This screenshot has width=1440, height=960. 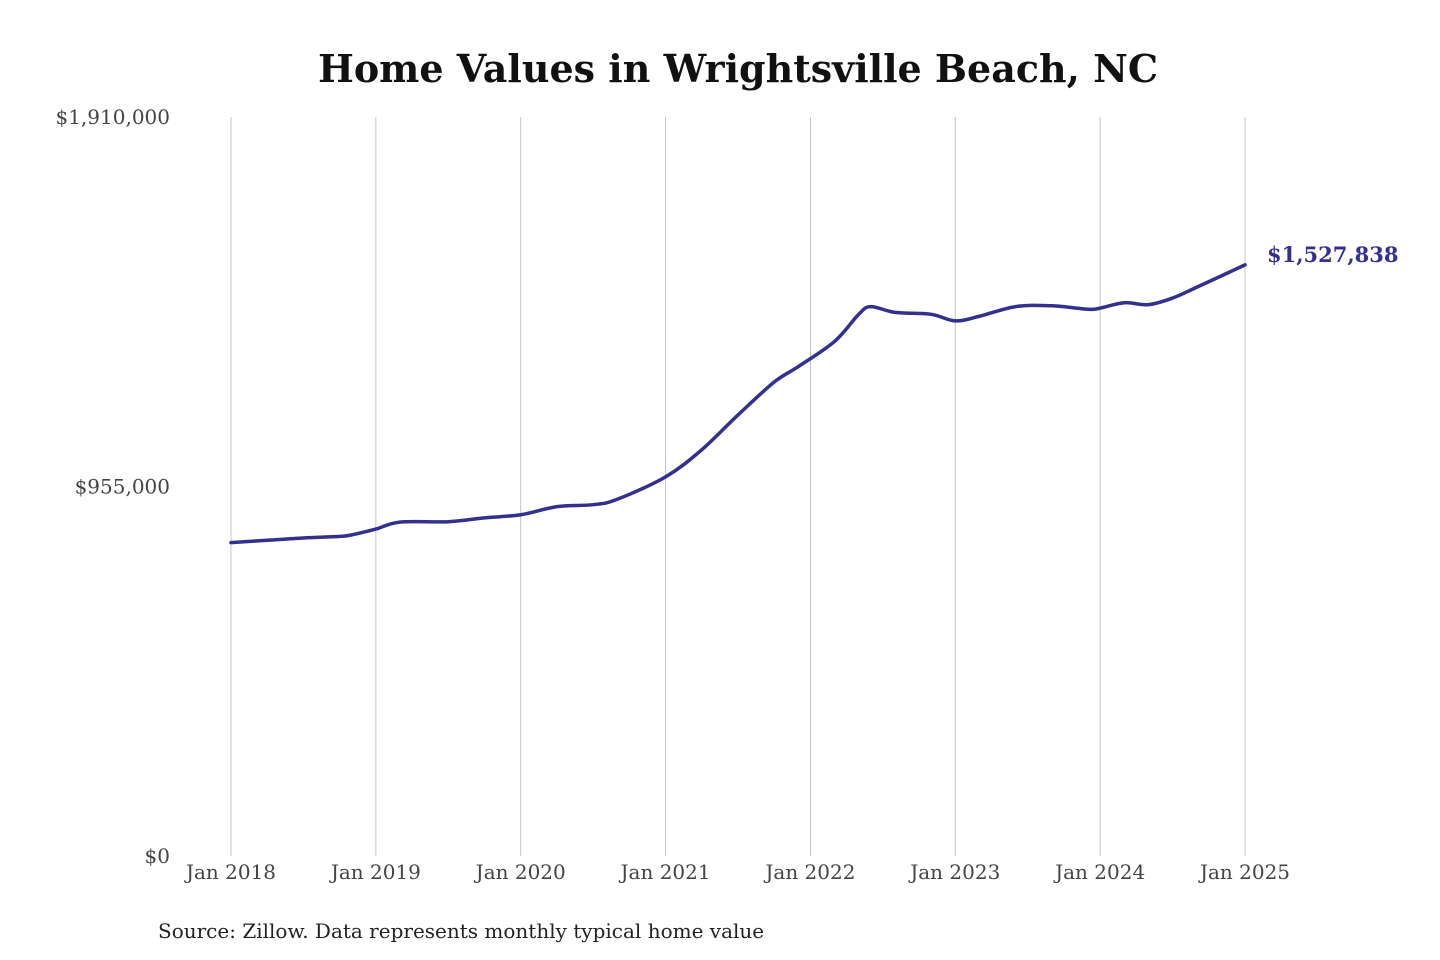 What do you see at coordinates (520, 872) in the screenshot?
I see `x-tick-label: Jan 2020` at bounding box center [520, 872].